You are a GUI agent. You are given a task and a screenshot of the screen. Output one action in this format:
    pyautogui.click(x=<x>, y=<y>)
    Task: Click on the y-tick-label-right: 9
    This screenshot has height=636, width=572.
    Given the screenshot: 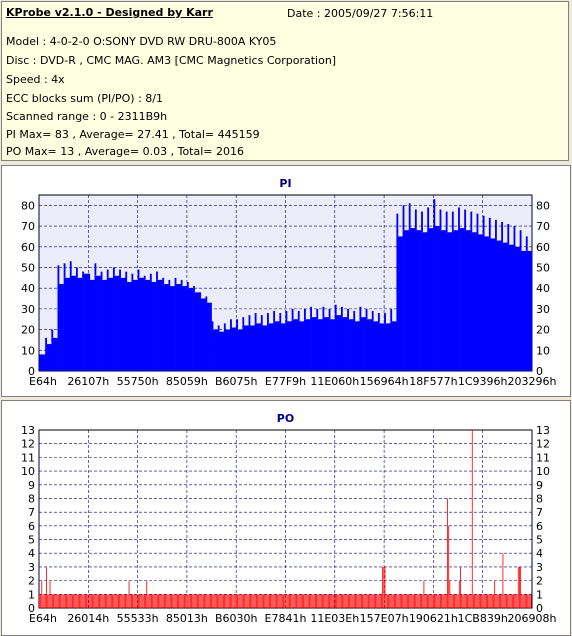 What is the action you would take?
    pyautogui.click(x=539, y=485)
    